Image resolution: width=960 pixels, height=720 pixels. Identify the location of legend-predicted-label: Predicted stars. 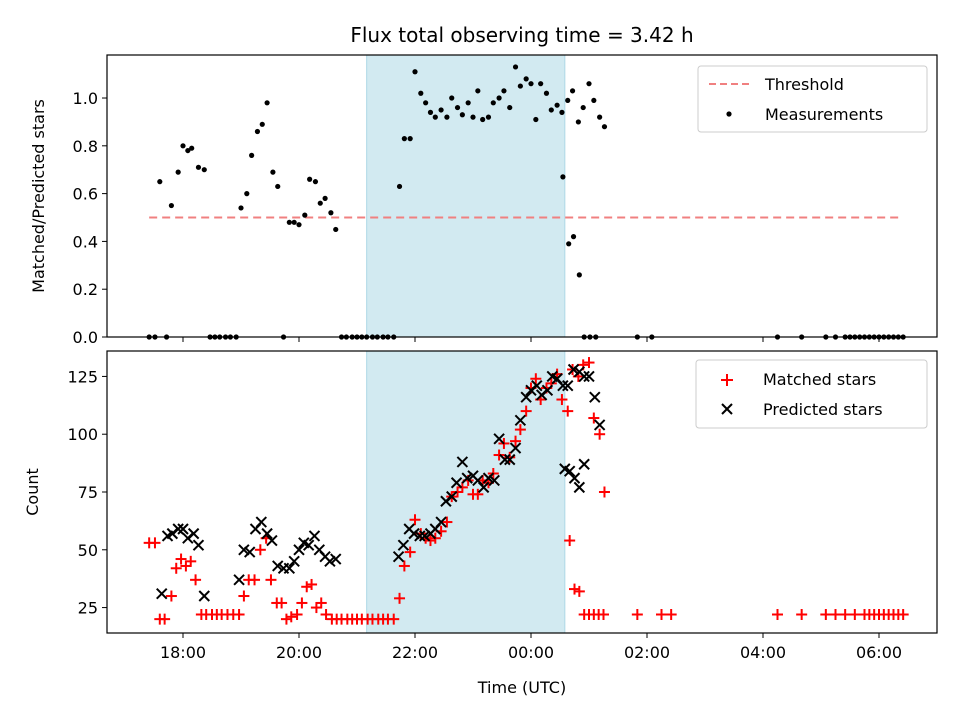
(823, 409).